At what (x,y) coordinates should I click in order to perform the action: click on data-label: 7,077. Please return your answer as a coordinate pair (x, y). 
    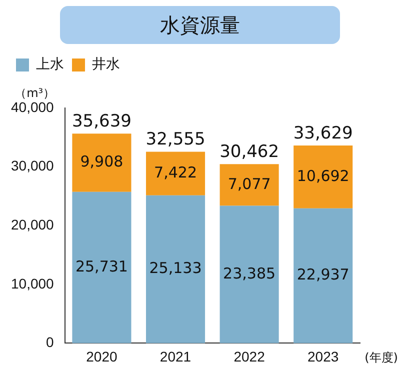
    Looking at the image, I should click on (249, 183).